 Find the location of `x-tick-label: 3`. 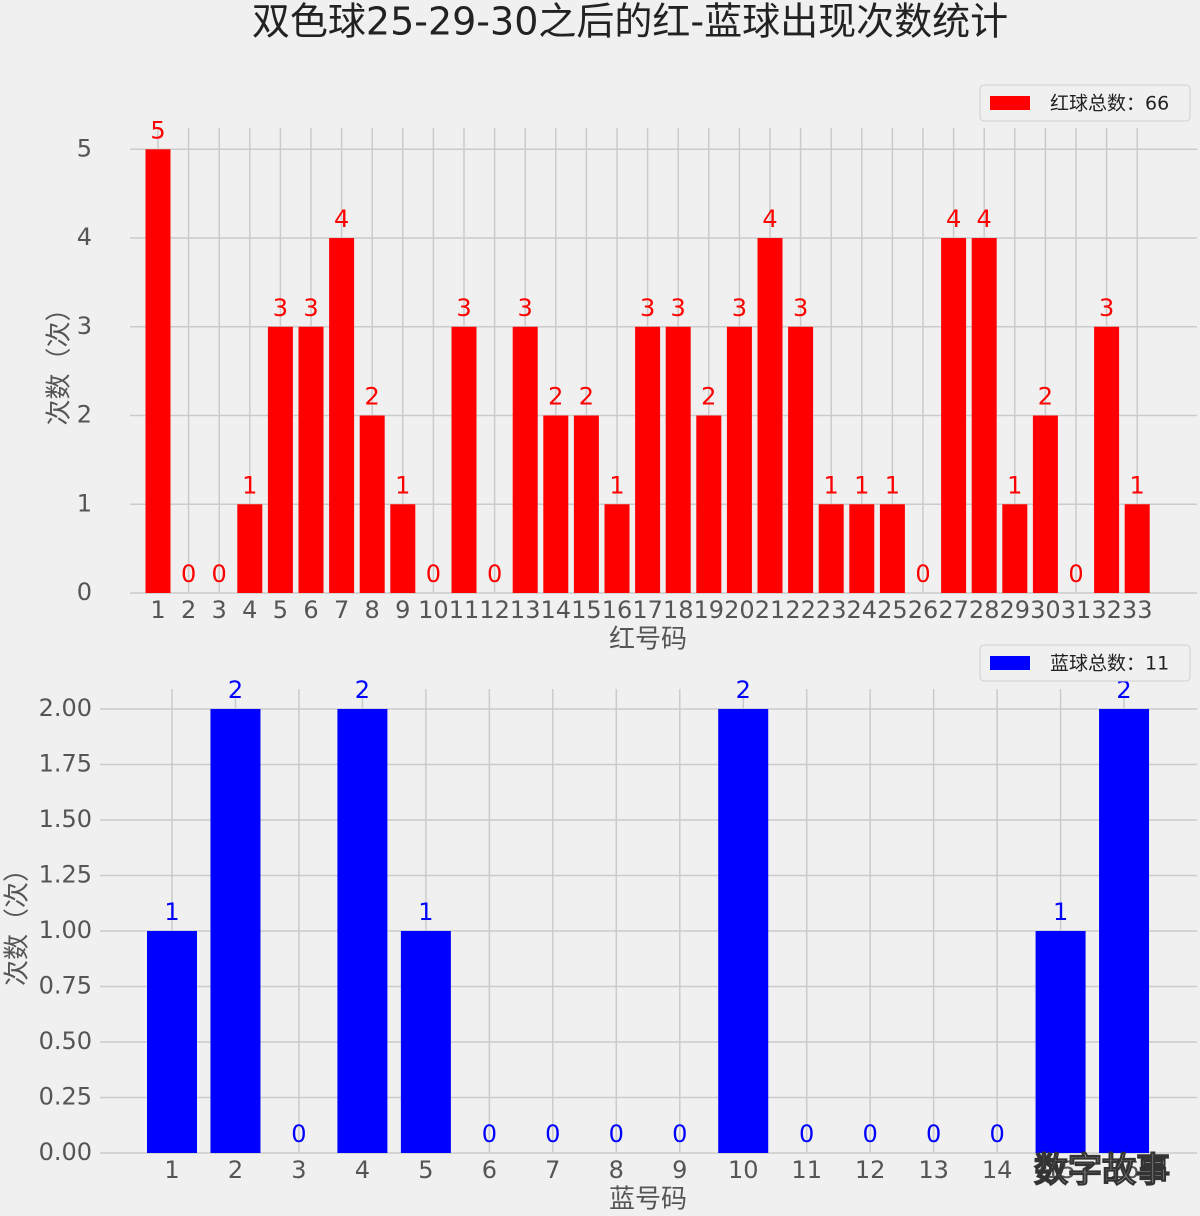

x-tick-label: 3 is located at coordinates (219, 610).